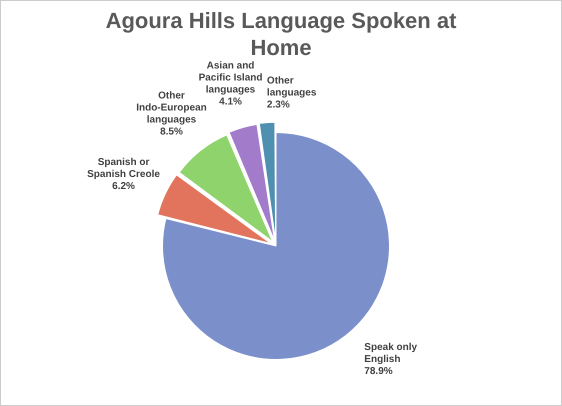 The image size is (562, 406). Describe the element at coordinates (391, 353) in the screenshot. I see `slice-label: Speak only English` at that location.